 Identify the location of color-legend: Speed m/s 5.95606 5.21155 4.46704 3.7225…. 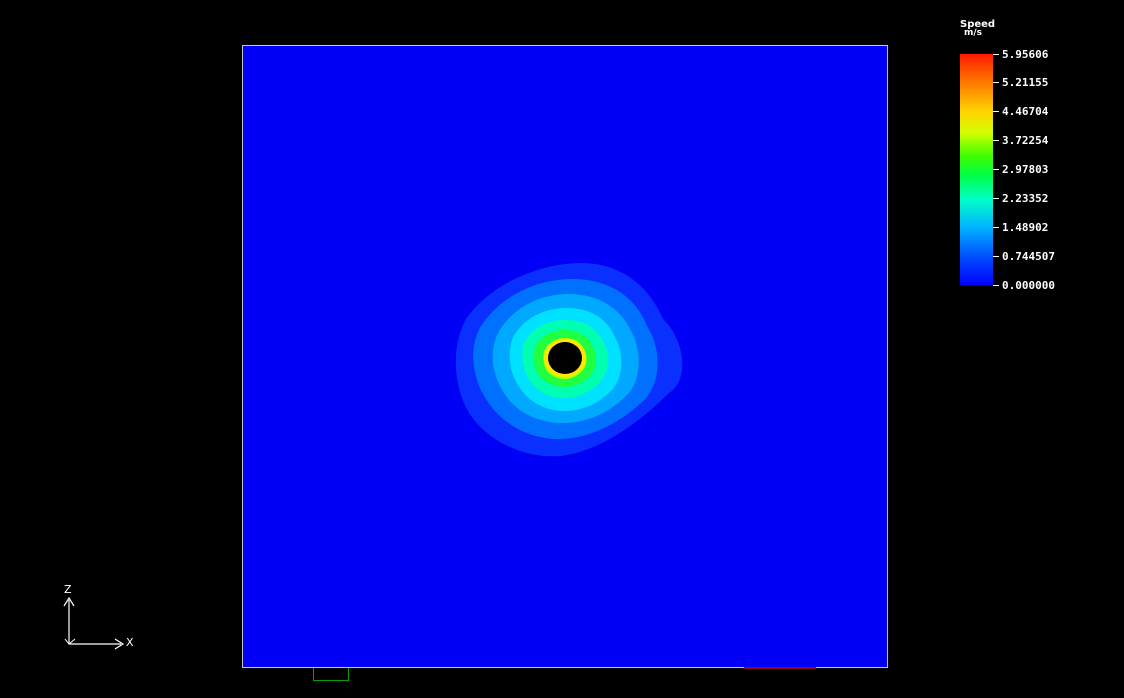
(1030, 158).